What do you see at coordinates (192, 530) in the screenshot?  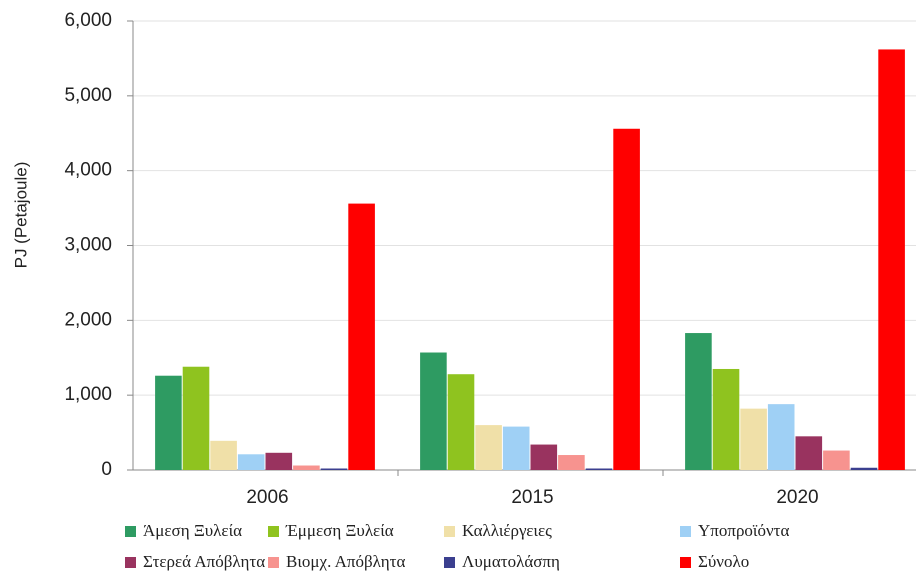 I see `legend-label: Άμεση Ξυλεία` at bounding box center [192, 530].